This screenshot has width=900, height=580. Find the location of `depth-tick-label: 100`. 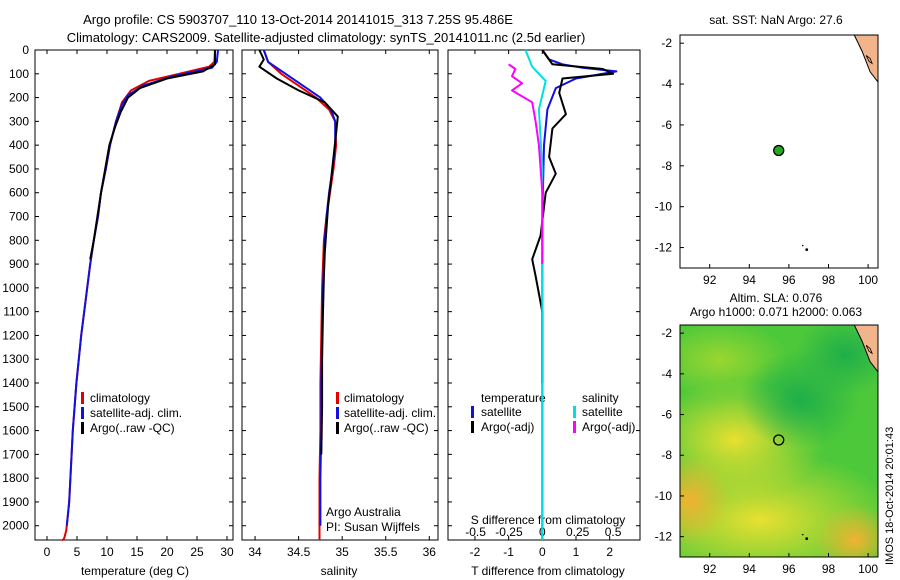

depth-tick-label: 100 is located at coordinates (19, 74).